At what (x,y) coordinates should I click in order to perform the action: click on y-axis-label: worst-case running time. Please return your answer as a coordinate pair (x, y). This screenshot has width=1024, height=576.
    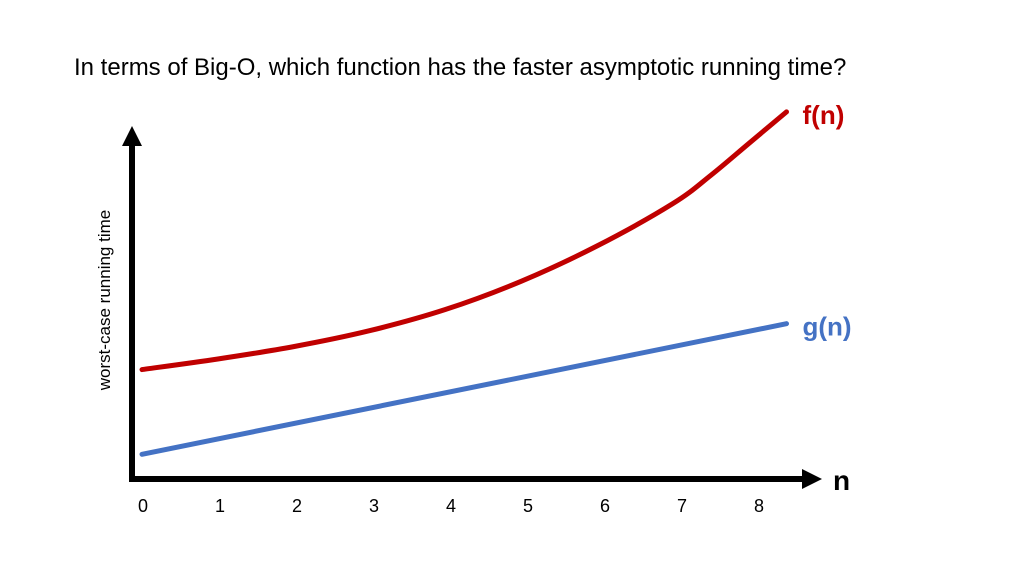
    Looking at the image, I should click on (104, 300).